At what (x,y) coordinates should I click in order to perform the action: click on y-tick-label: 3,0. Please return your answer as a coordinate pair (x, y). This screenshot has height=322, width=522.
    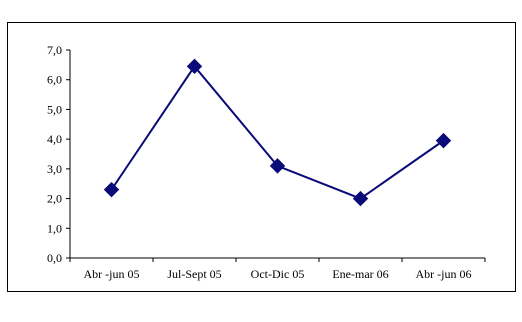
    Looking at the image, I should click on (54, 169).